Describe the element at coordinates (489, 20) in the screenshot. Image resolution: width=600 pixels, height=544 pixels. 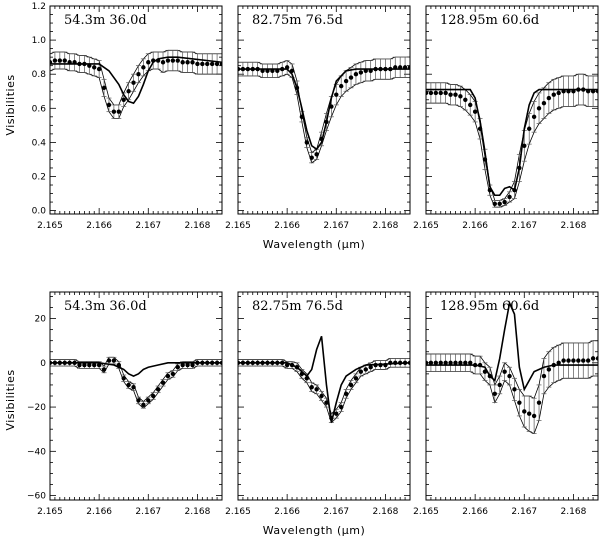
I see `panel-label: 128.95m 60.6d` at that location.